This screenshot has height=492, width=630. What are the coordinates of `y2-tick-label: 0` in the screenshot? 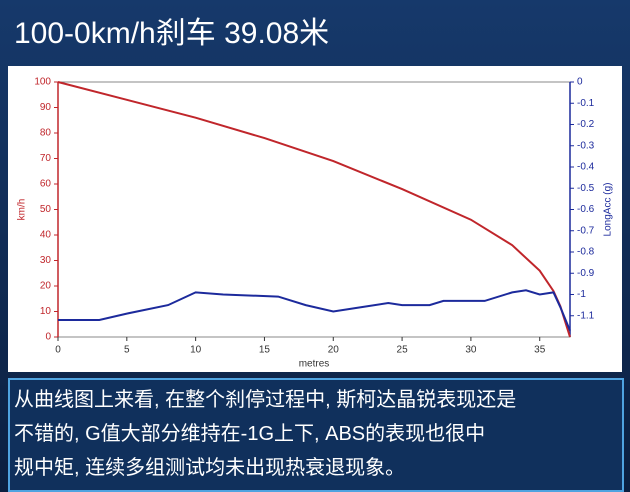 It's located at (580, 82).